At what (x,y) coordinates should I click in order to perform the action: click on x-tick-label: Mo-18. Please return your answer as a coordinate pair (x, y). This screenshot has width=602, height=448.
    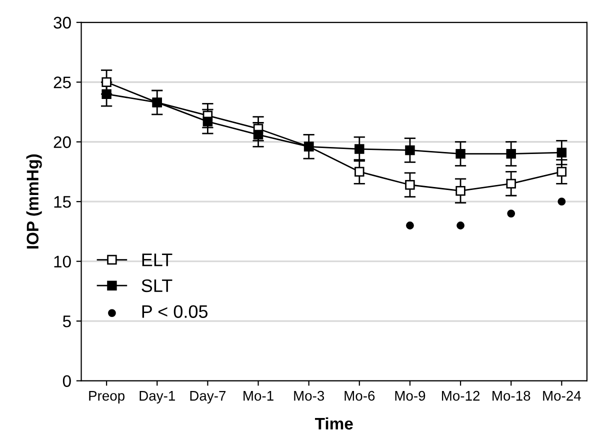
    Looking at the image, I should click on (511, 395).